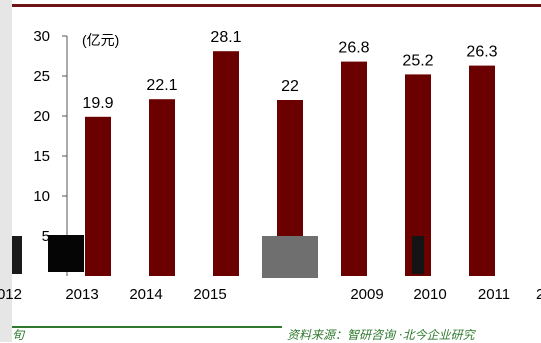  I want to click on value-label: 28.1, so click(225, 37).